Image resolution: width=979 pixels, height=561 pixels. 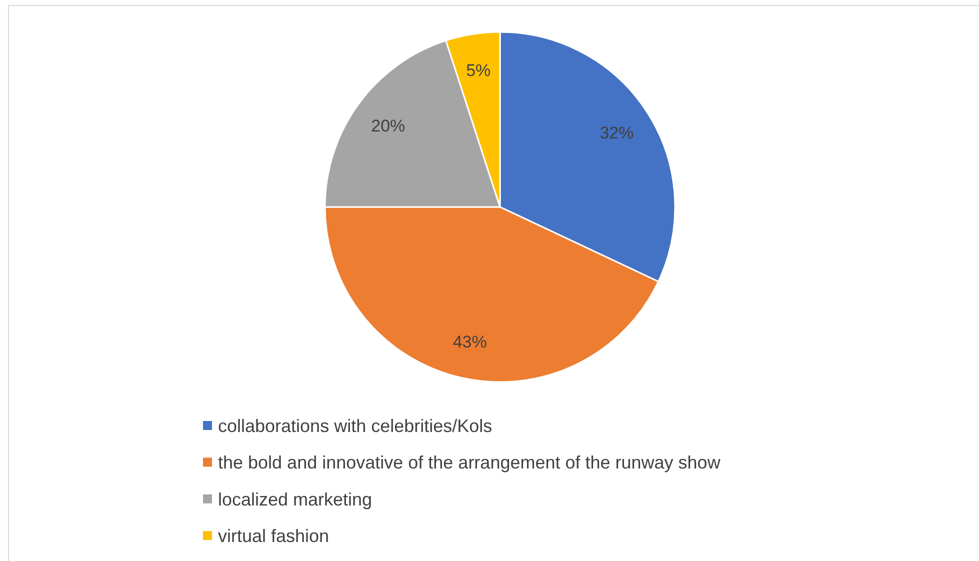 I want to click on legend-label: virtual fashion, so click(x=274, y=536).